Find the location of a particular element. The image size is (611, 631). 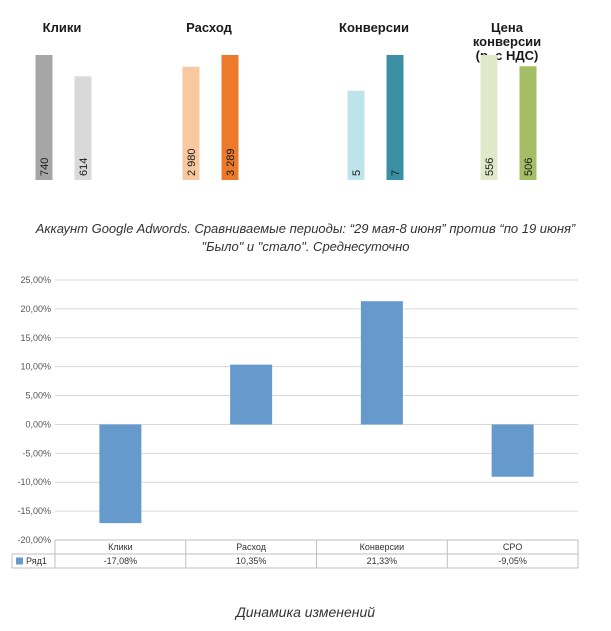

data-label: 10,35% is located at coordinates (251, 561).